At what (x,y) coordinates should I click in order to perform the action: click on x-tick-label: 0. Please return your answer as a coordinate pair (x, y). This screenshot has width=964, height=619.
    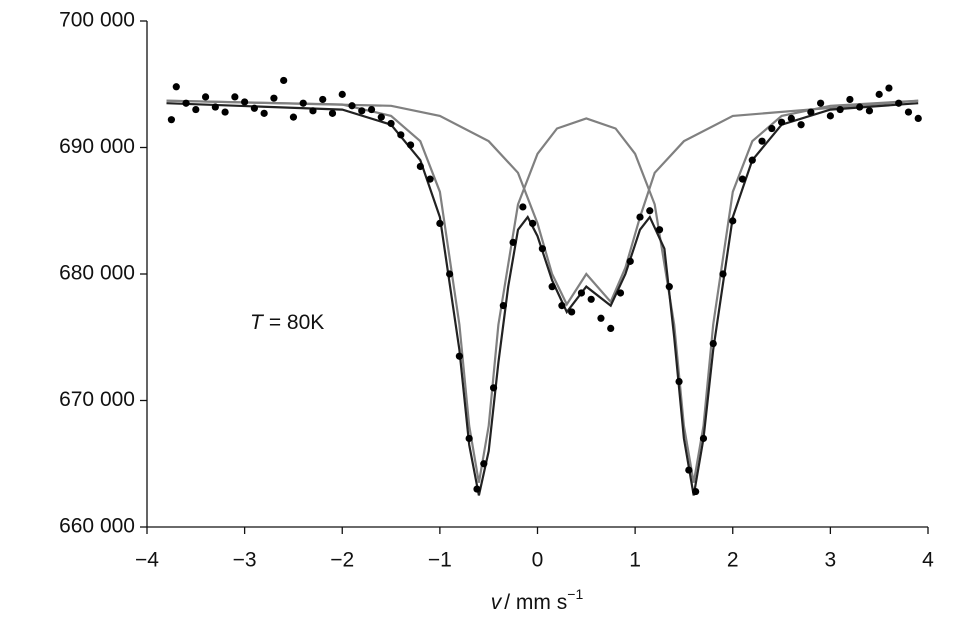
    Looking at the image, I should click on (538, 560).